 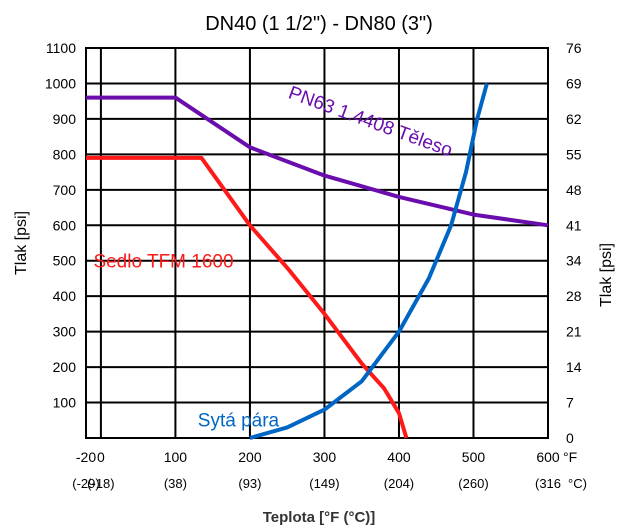 What do you see at coordinates (65, 119) in the screenshot?
I see `y-left-tick-label: 900` at bounding box center [65, 119].